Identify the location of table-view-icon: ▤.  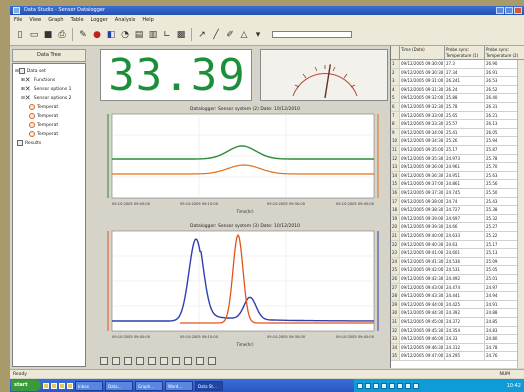
(139, 34).